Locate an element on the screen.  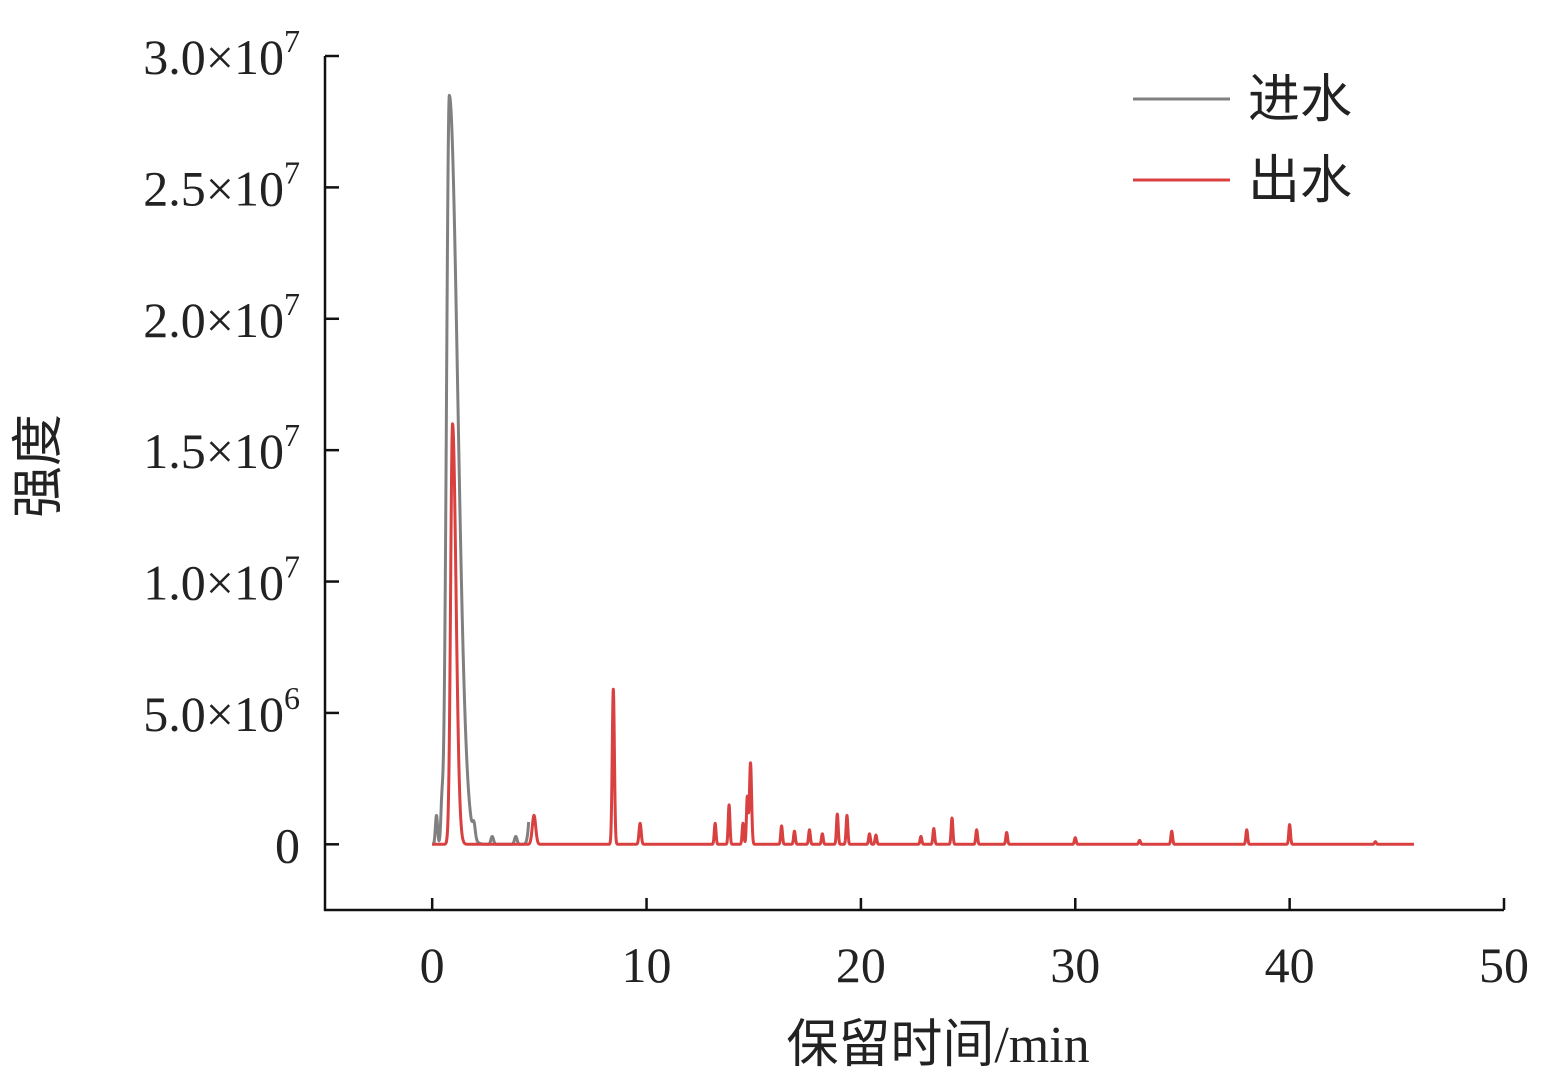
legend: 进水 出水 is located at coordinates (1242, 141).